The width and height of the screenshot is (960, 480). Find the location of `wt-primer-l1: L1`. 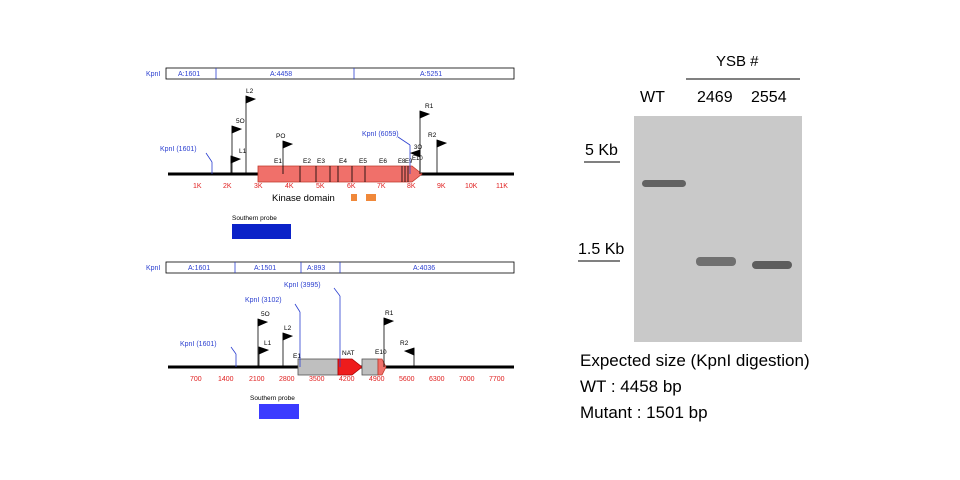

wt-primer-l1: L1 is located at coordinates (243, 151).